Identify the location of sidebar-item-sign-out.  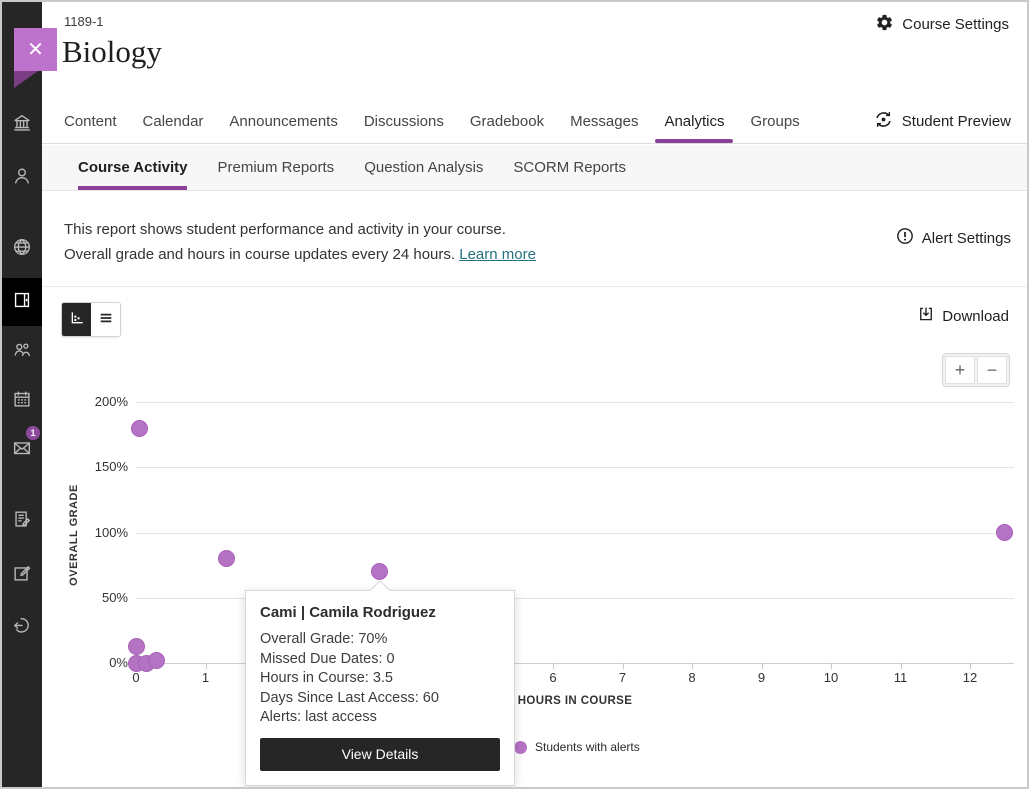
(22, 627).